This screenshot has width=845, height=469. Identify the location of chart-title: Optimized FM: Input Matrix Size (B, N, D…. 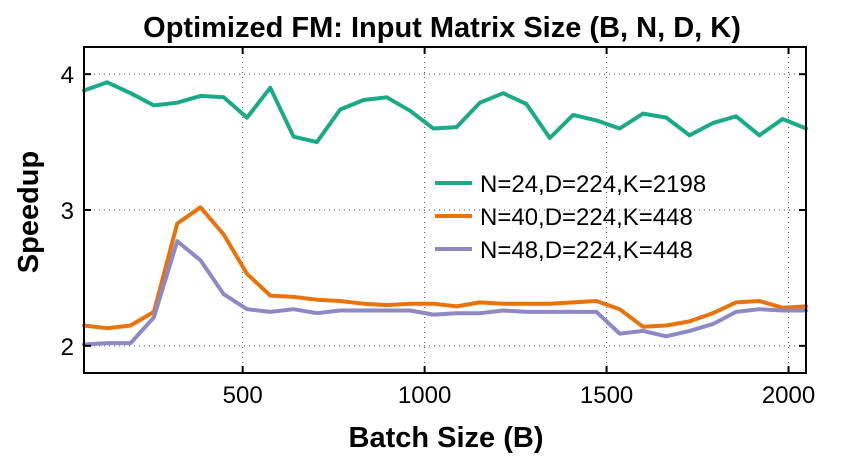
(442, 28).